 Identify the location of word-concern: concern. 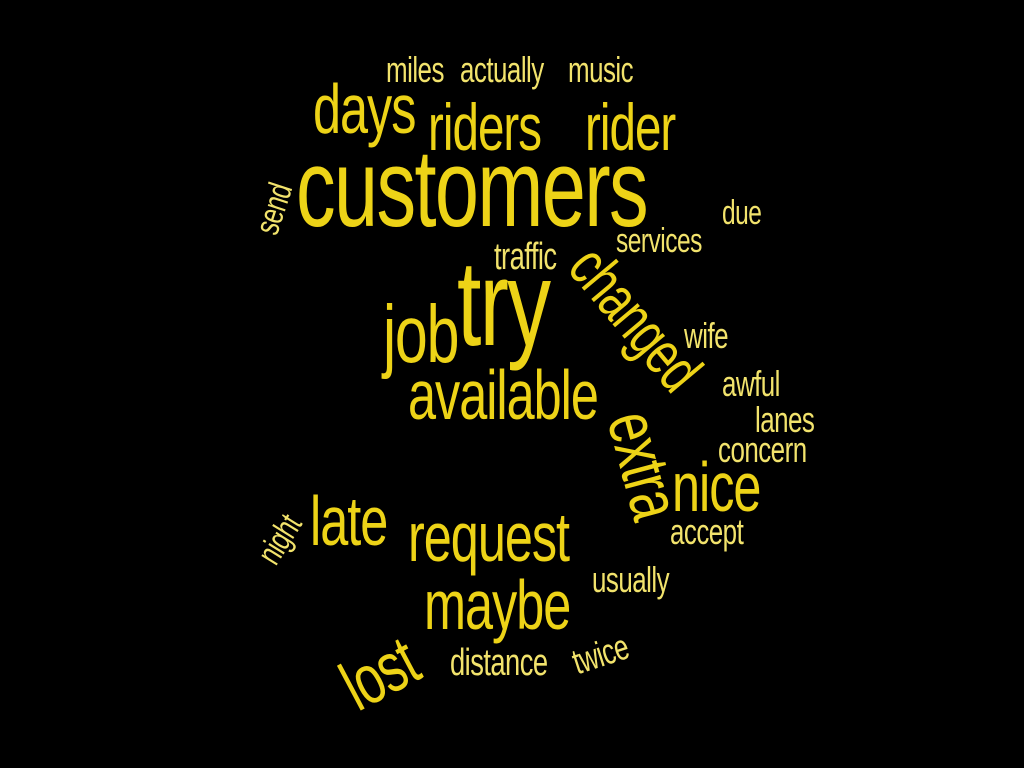
(762, 449).